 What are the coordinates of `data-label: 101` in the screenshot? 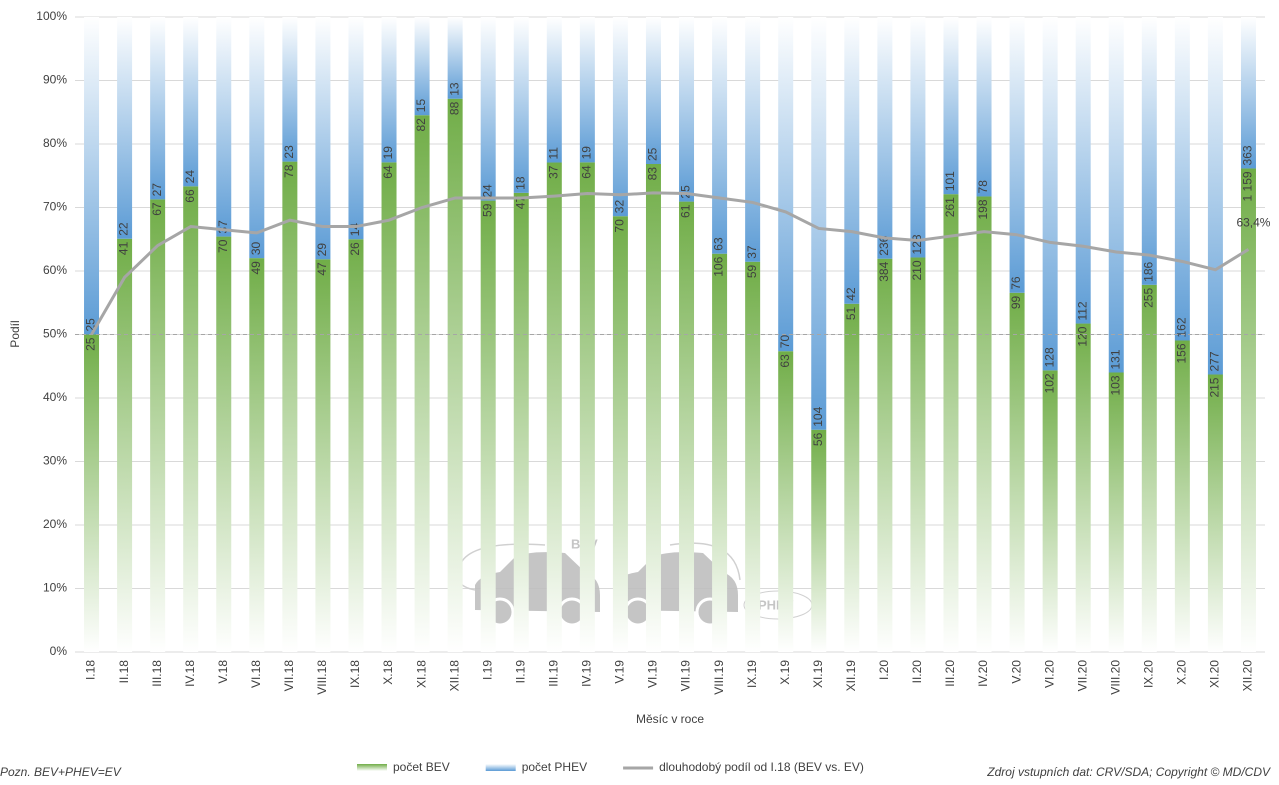 It's located at (950, 181).